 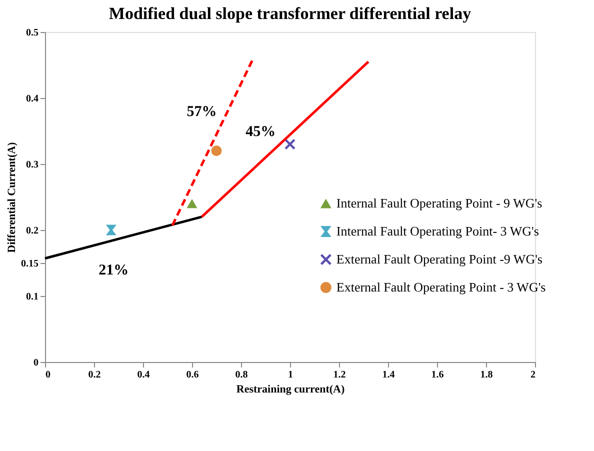 What do you see at coordinates (32, 231) in the screenshot?
I see `y-tick-label: 0.2` at bounding box center [32, 231].